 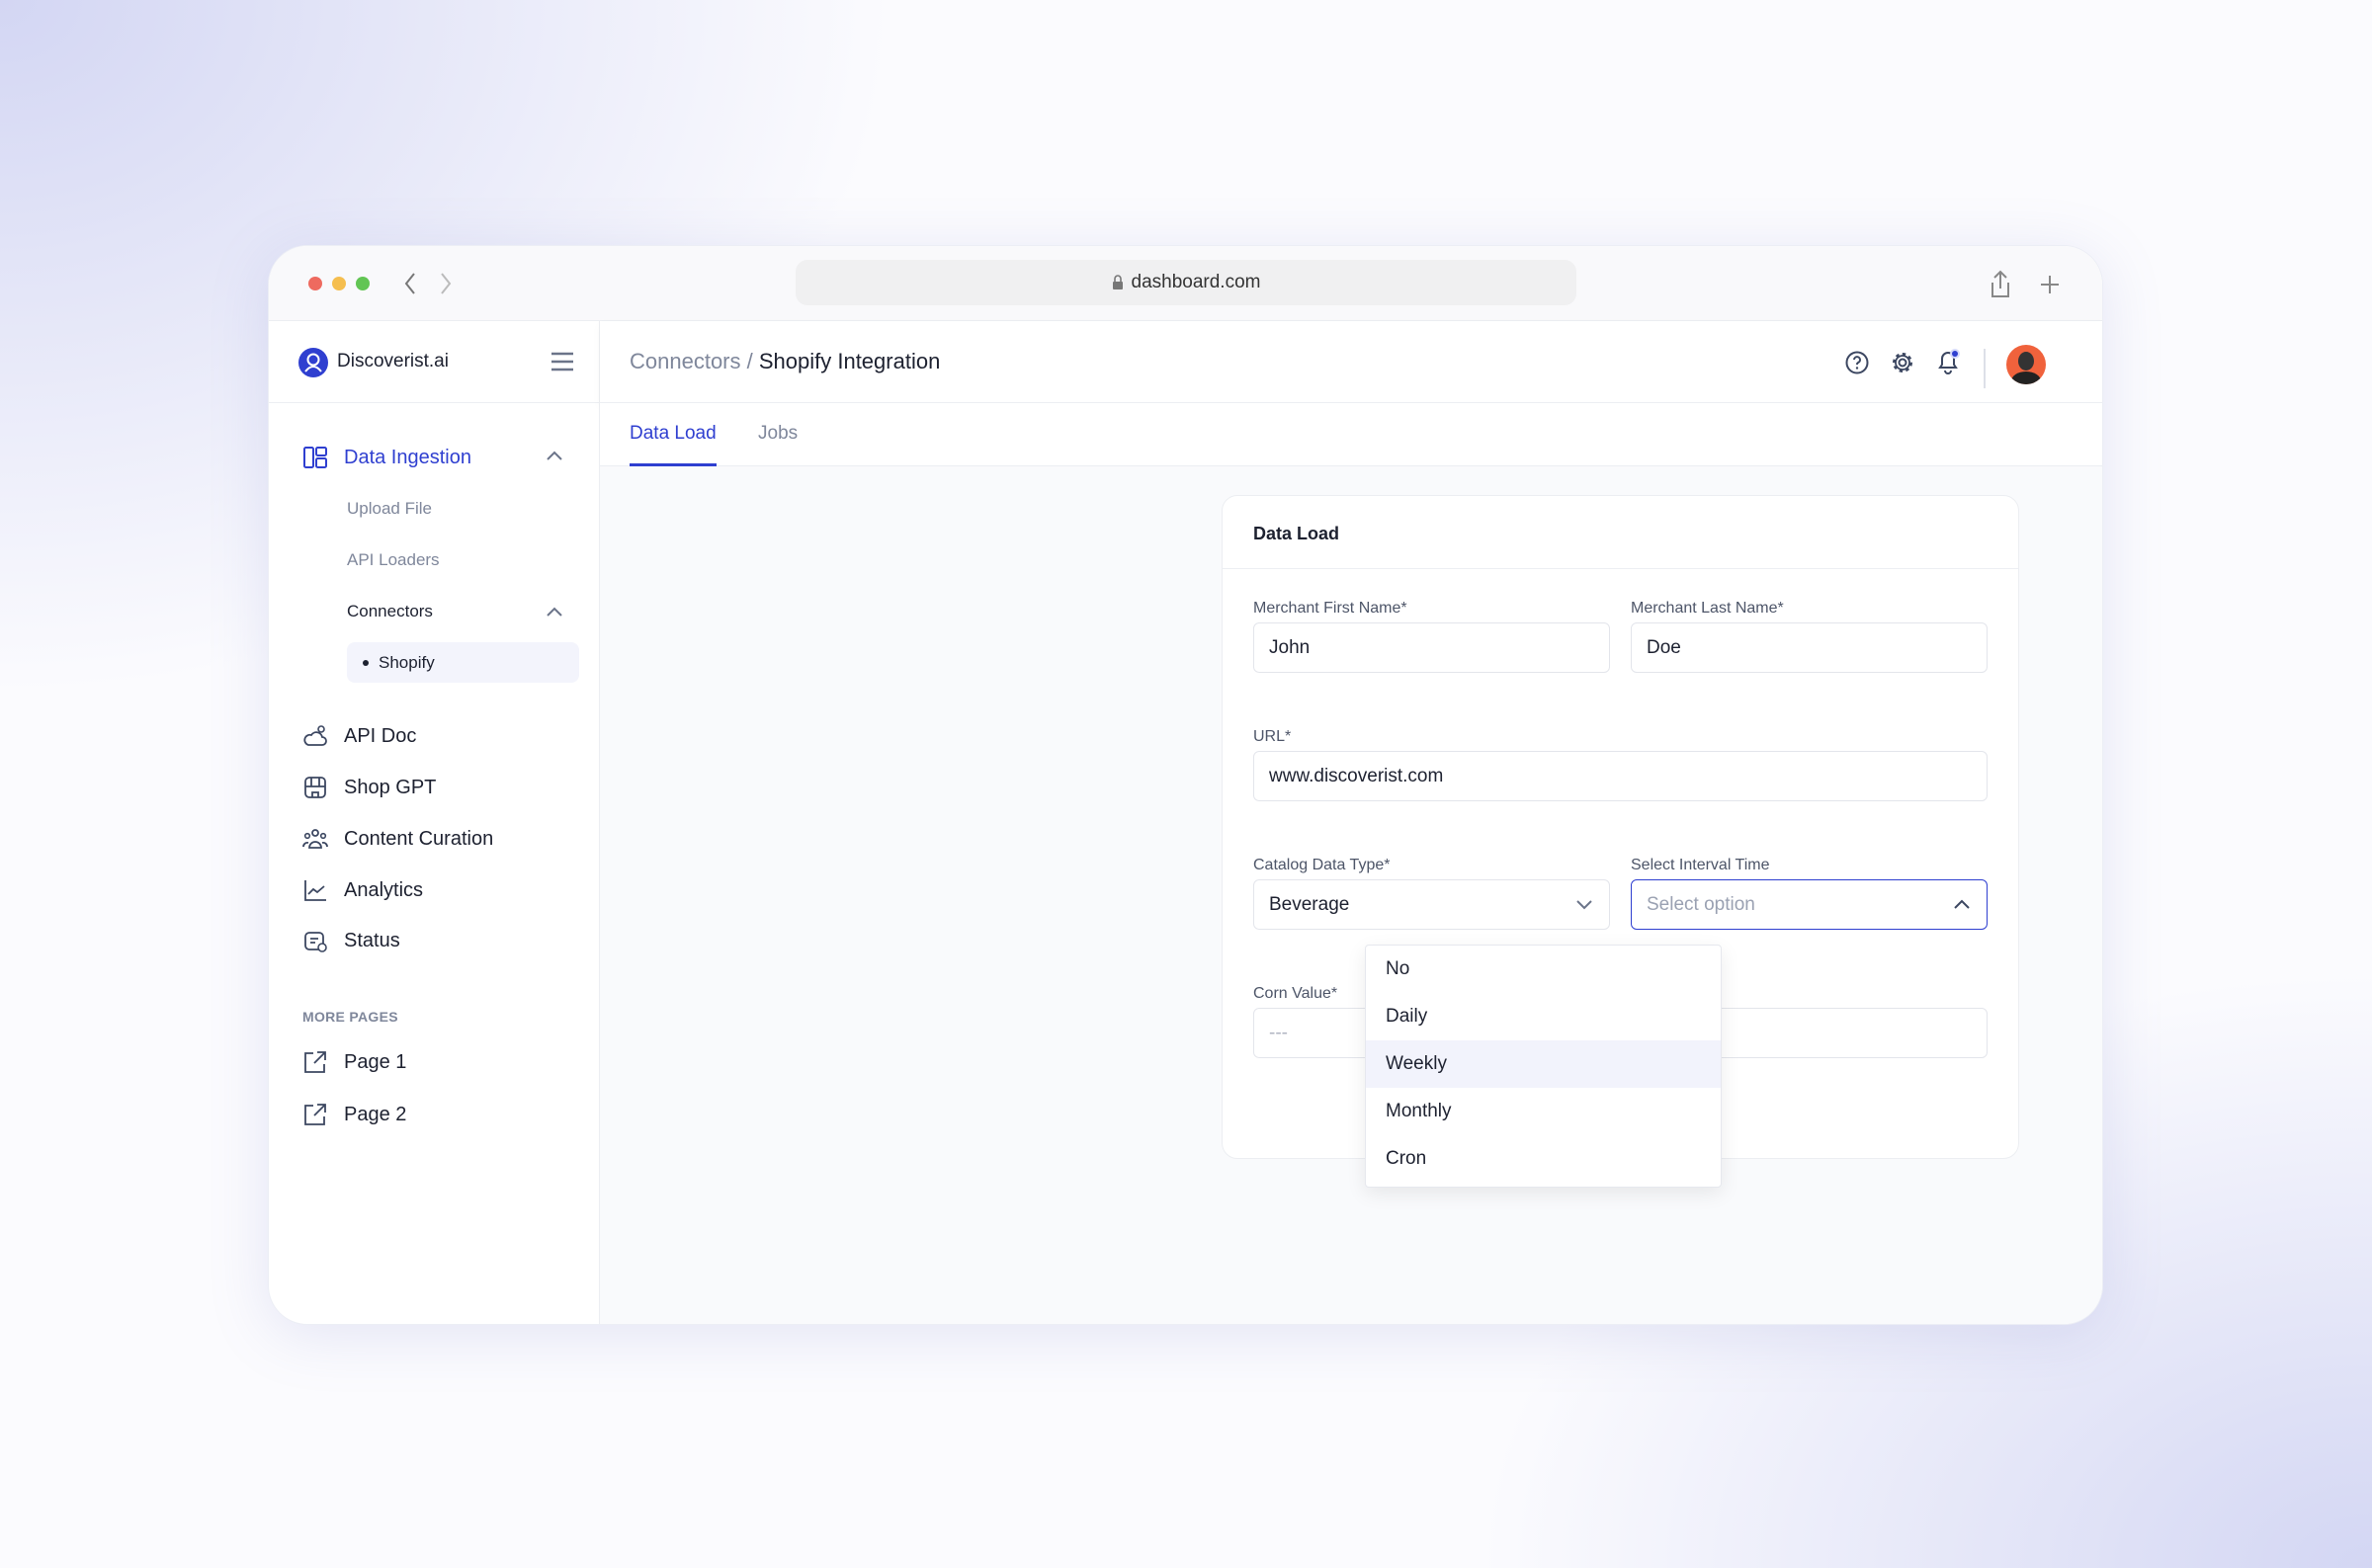 I want to click on sidebar-item-label: Page 1, so click(x=375, y=1061).